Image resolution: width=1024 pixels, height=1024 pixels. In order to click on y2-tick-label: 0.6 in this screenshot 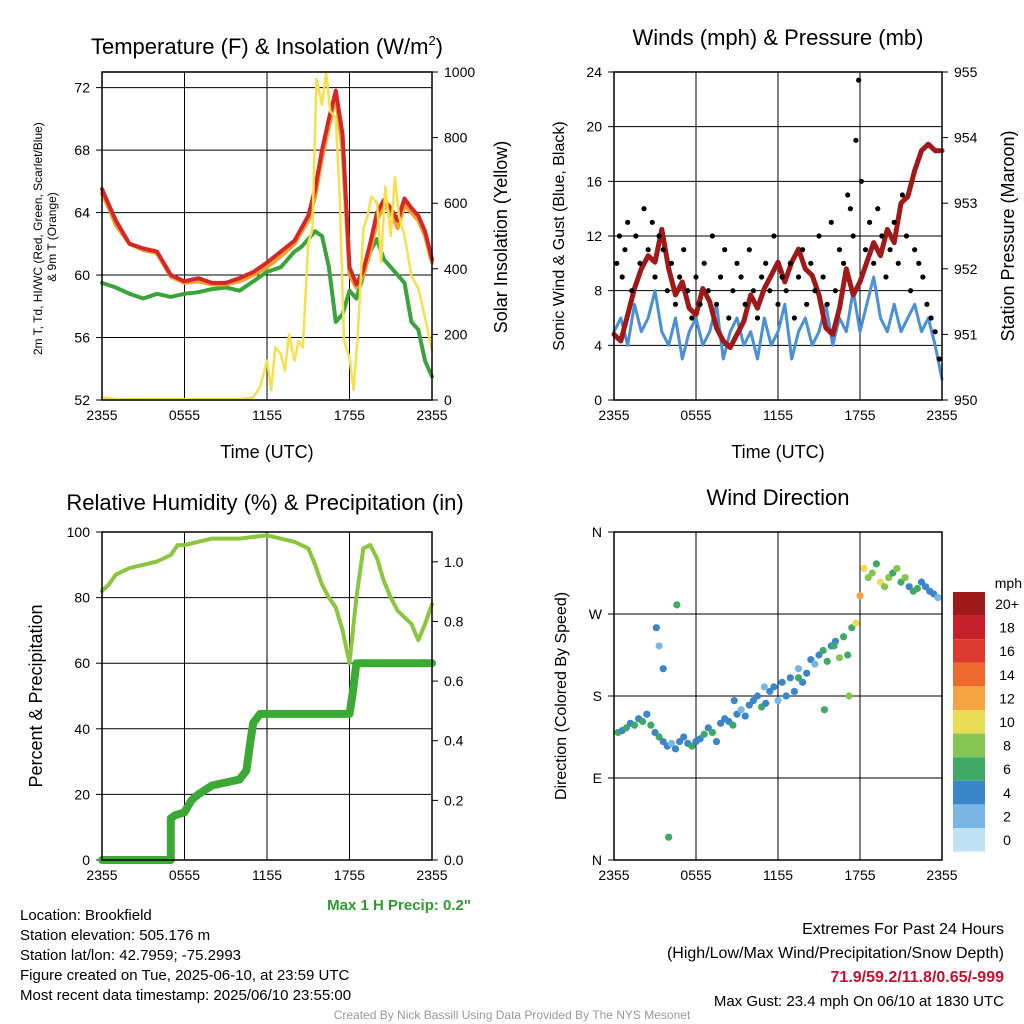, I will do `click(454, 681)`.